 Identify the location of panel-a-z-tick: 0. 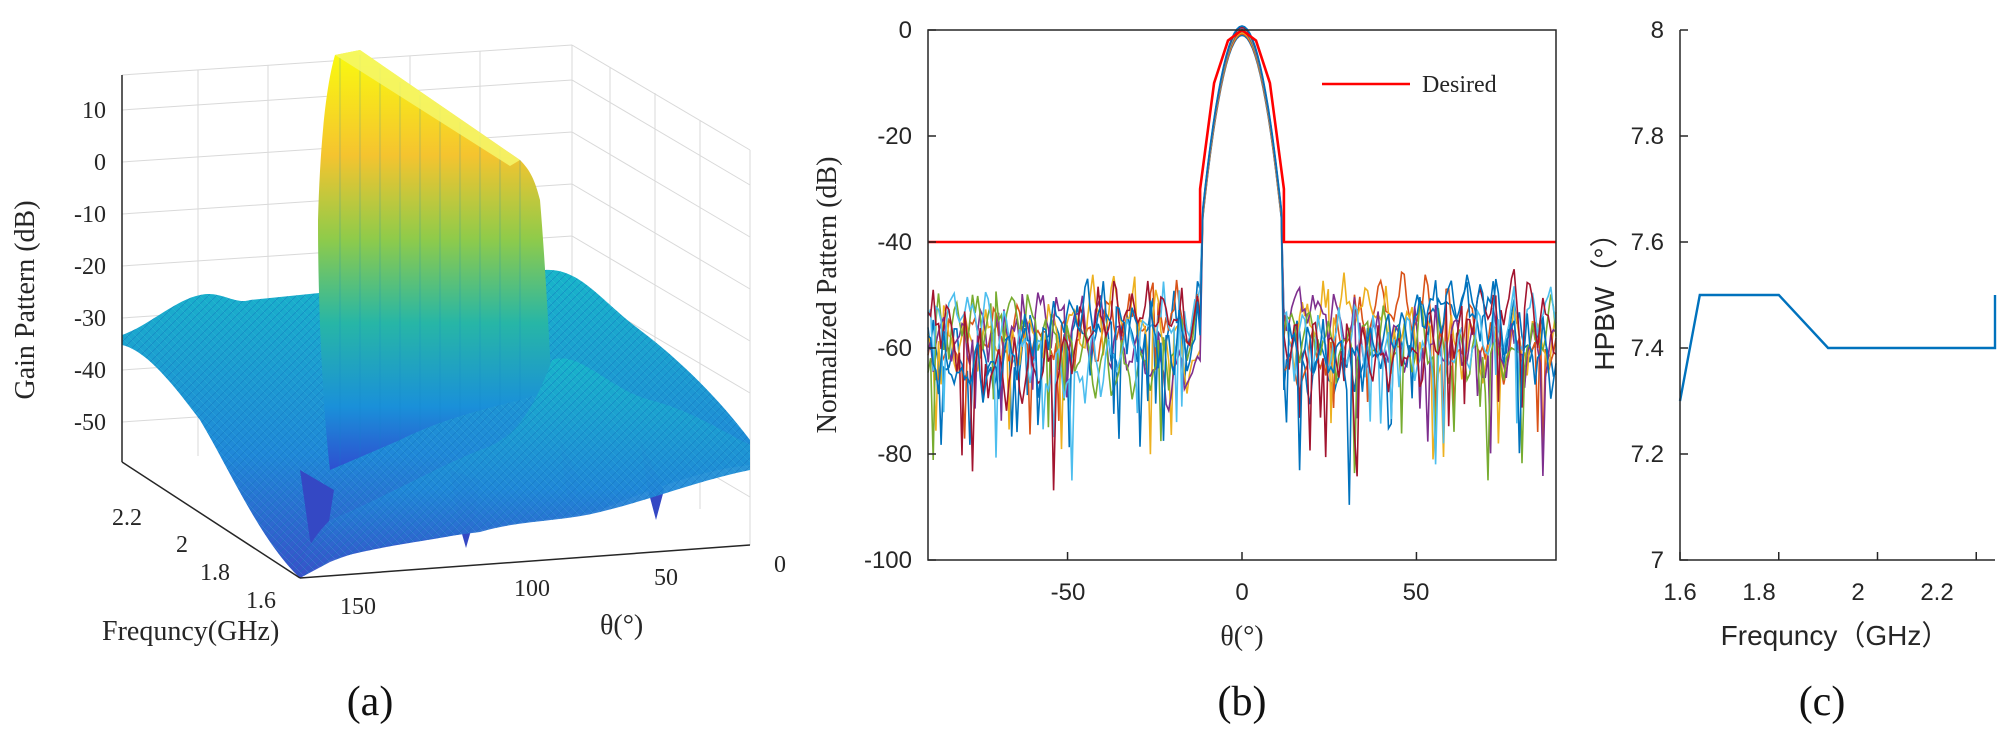
(100, 163).